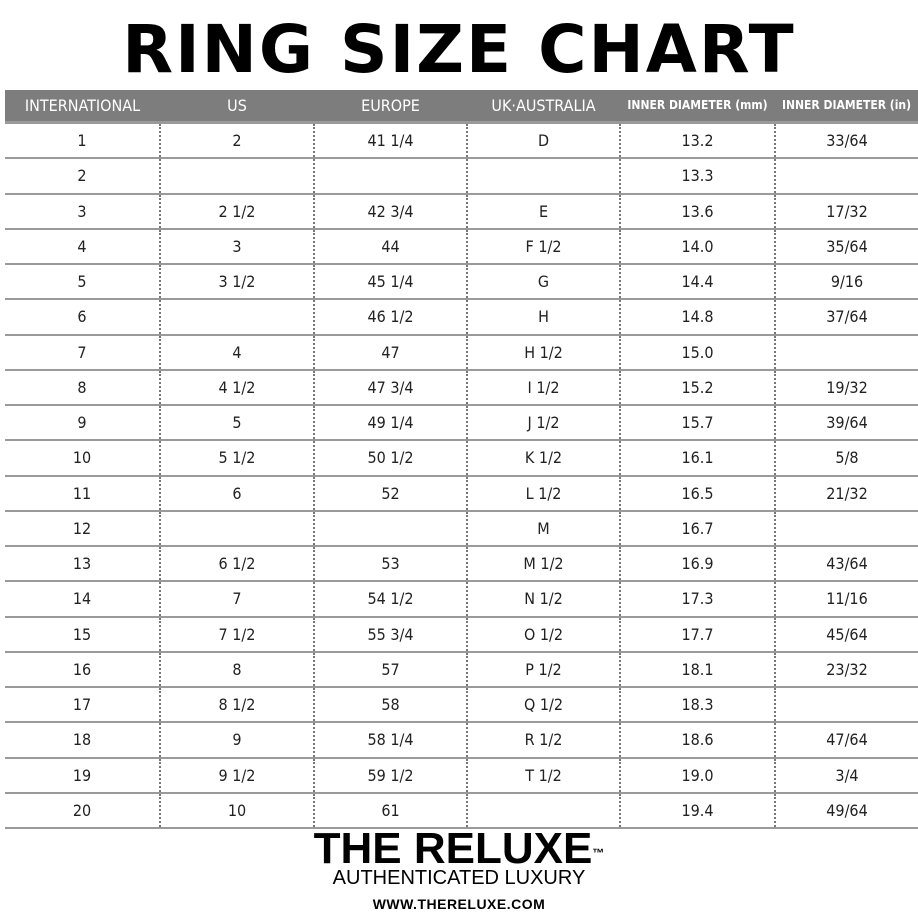  What do you see at coordinates (544, 423) in the screenshot?
I see `cell-uk-australia: J 1/2` at bounding box center [544, 423].